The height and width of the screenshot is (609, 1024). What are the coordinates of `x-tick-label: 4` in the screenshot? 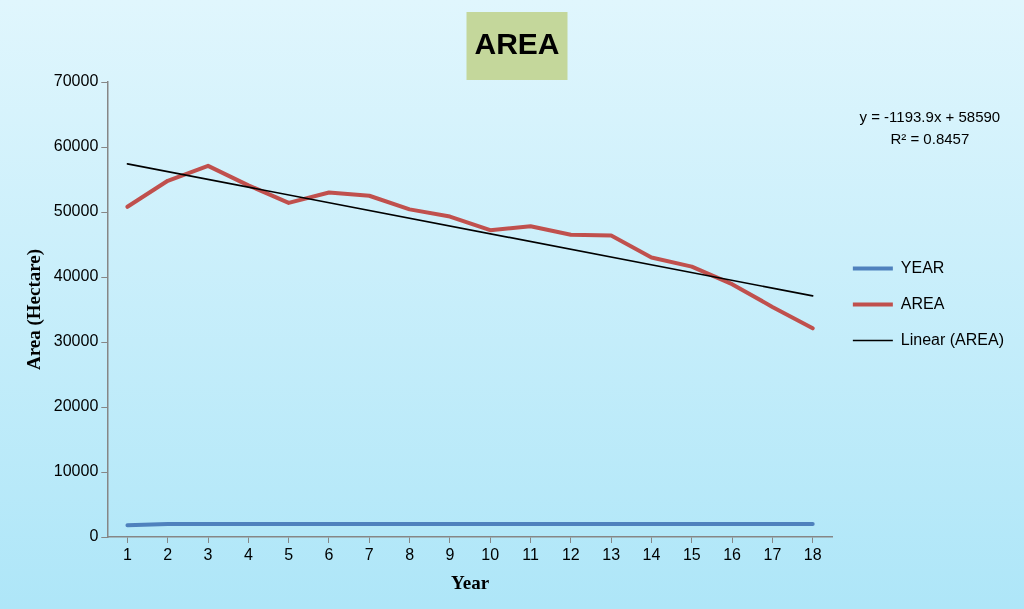 It's located at (248, 555).